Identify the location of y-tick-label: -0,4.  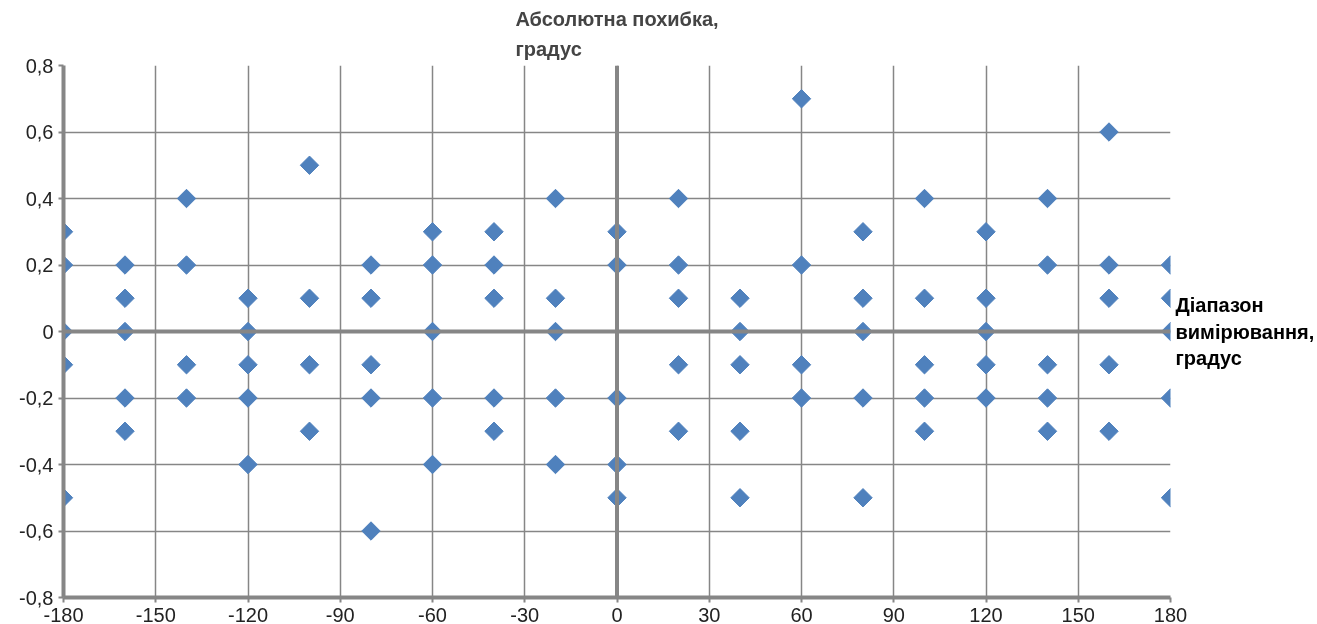
(36, 464).